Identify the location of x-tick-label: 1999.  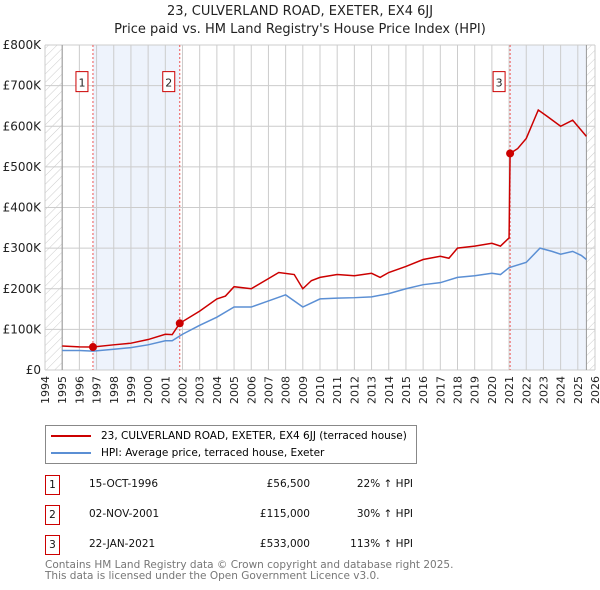
(131, 390).